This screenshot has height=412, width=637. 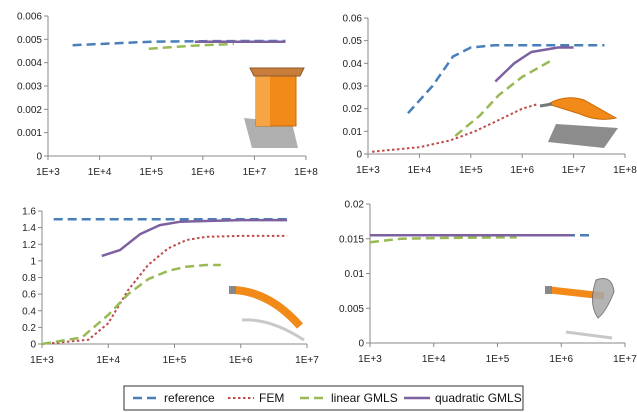 What do you see at coordinates (351, 239) in the screenshot?
I see `y-tick-label: 0.015` at bounding box center [351, 239].